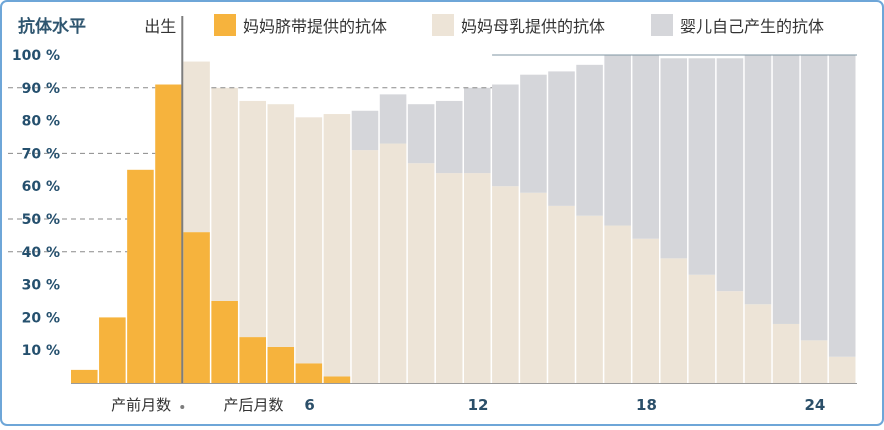 The width and height of the screenshot is (884, 430). I want to click on y-tick-label-60: 60 %, so click(41, 187).